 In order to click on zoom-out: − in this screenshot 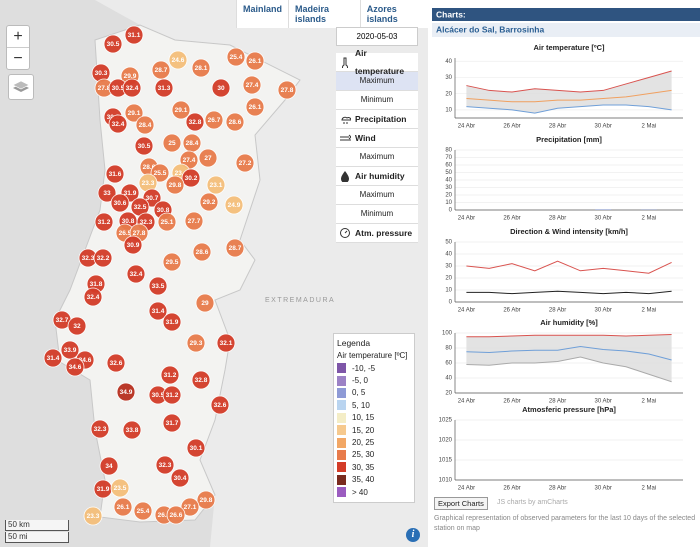, I will do `click(18, 58)`.